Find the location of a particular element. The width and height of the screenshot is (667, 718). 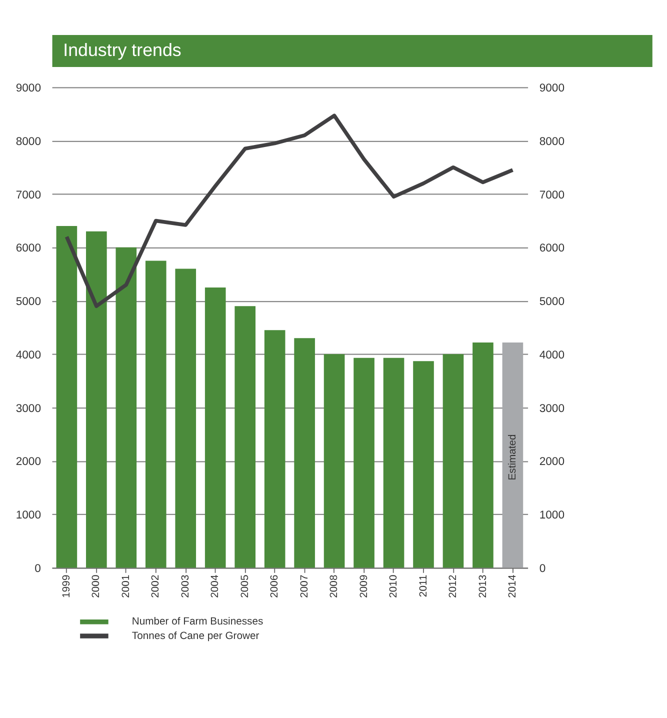

x-tick-label: 2003 is located at coordinates (186, 586).